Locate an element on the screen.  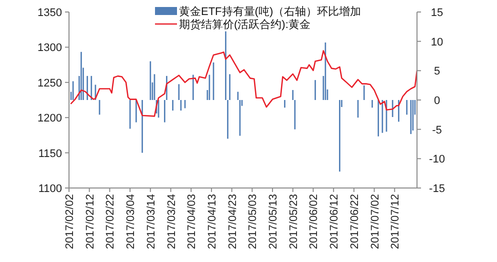
x-tick-label: 2017/05/23 is located at coordinates (294, 222).